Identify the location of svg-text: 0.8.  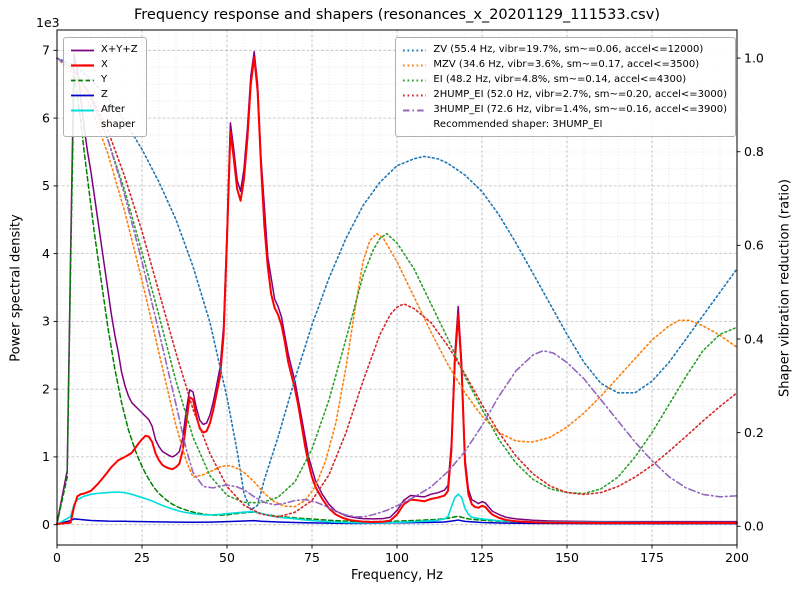
(754, 151).